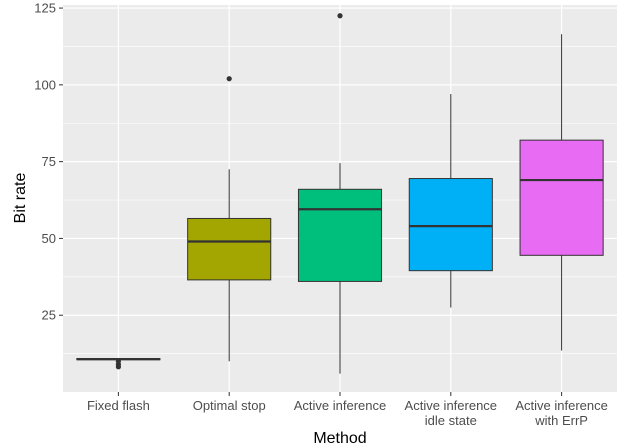 Image resolution: width=622 pixels, height=448 pixels. Describe the element at coordinates (20, 198) in the screenshot. I see `y-axis-title: Bit rate` at that location.